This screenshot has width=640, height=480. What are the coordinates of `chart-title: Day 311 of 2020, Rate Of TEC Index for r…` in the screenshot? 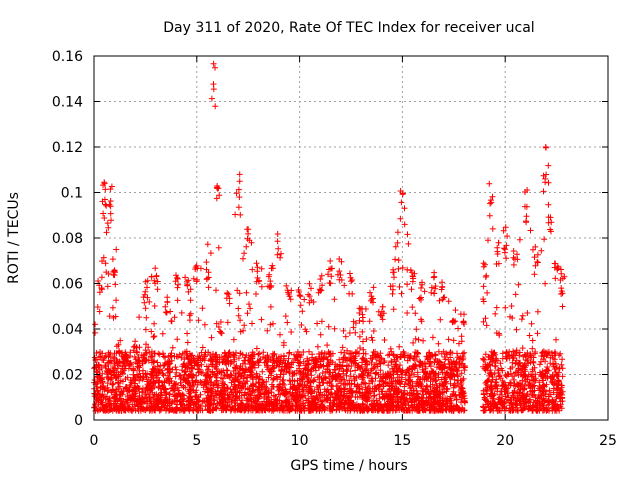 It's located at (348, 28).